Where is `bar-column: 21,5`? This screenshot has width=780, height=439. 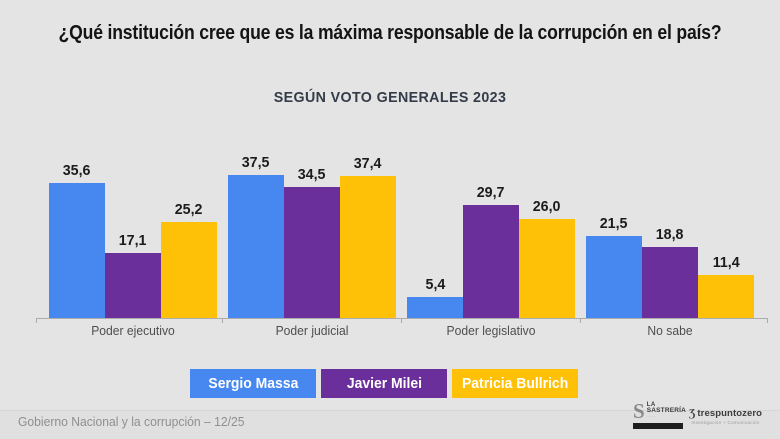
bar-column: 21,5 is located at coordinates (614, 266).